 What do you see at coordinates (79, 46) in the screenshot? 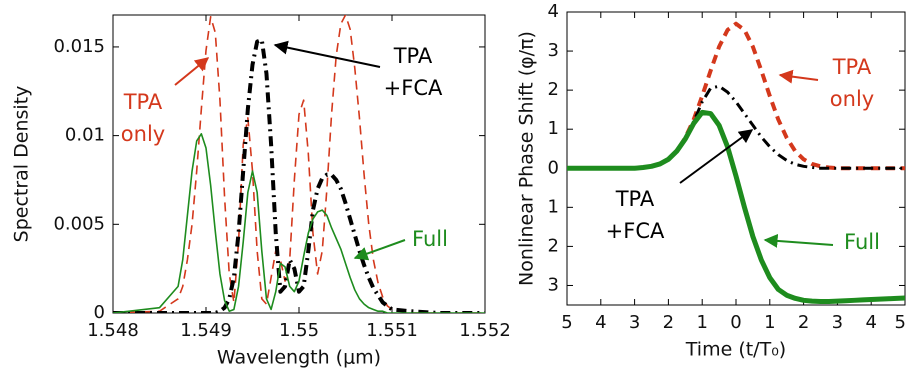
I see `y-tick-label: 0.015` at bounding box center [79, 46].